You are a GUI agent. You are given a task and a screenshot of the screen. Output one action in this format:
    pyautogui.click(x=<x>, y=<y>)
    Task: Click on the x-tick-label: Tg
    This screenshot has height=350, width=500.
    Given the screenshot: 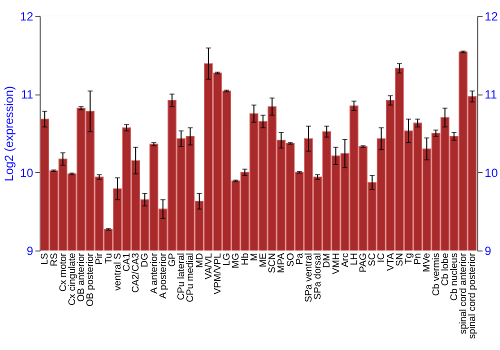 What is the action you would take?
    pyautogui.click(x=409, y=258)
    